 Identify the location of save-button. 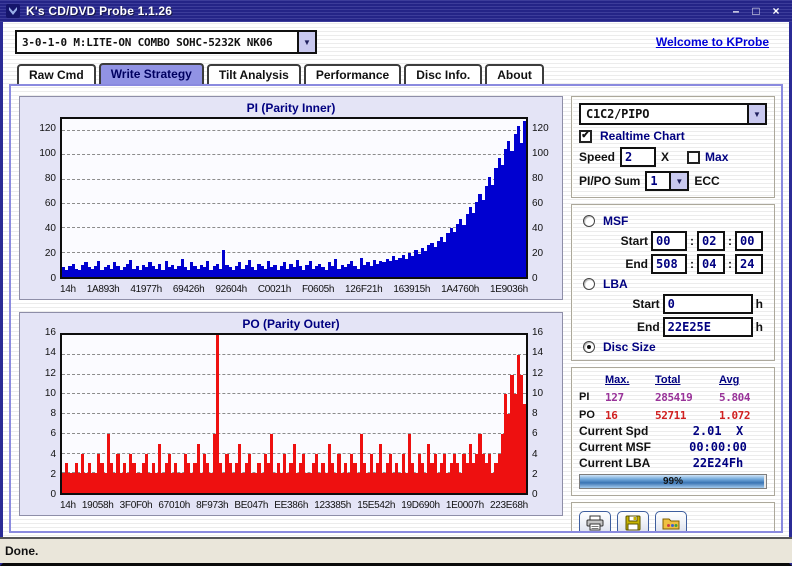
(633, 521).